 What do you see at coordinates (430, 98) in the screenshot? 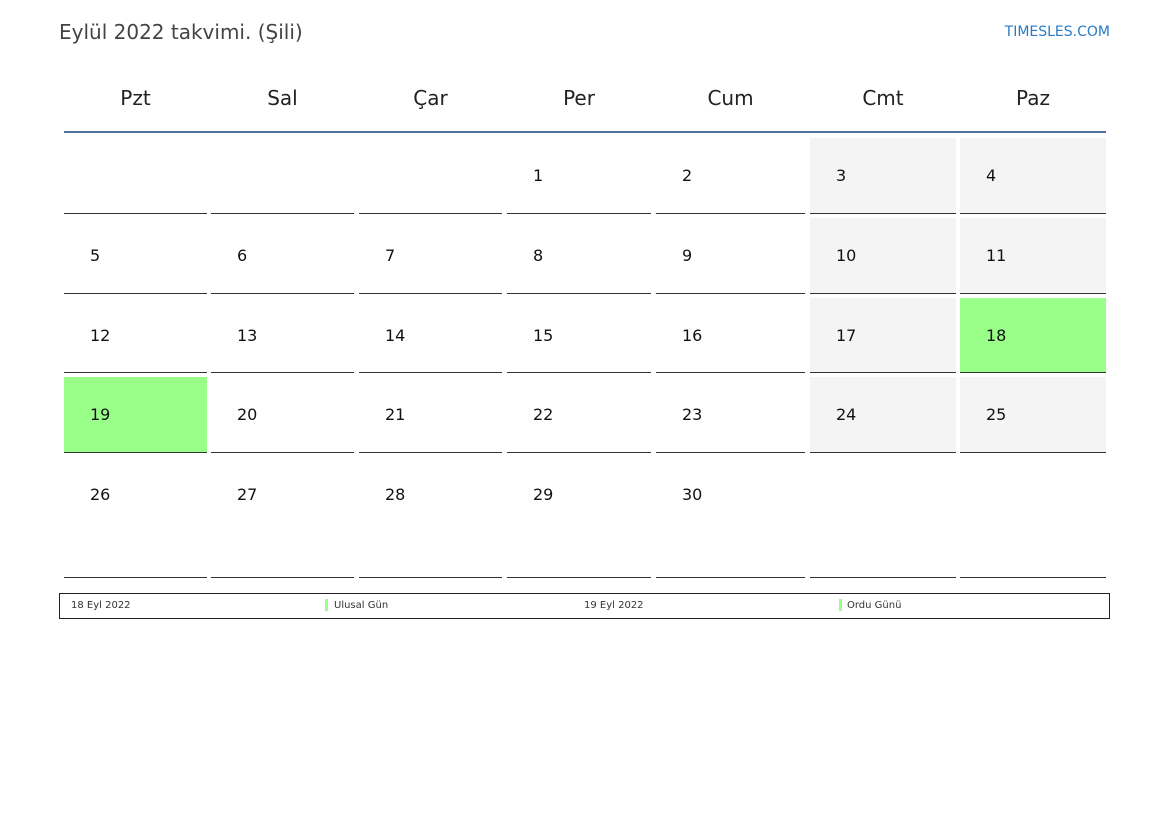
I see `weekday-2: Çar` at bounding box center [430, 98].